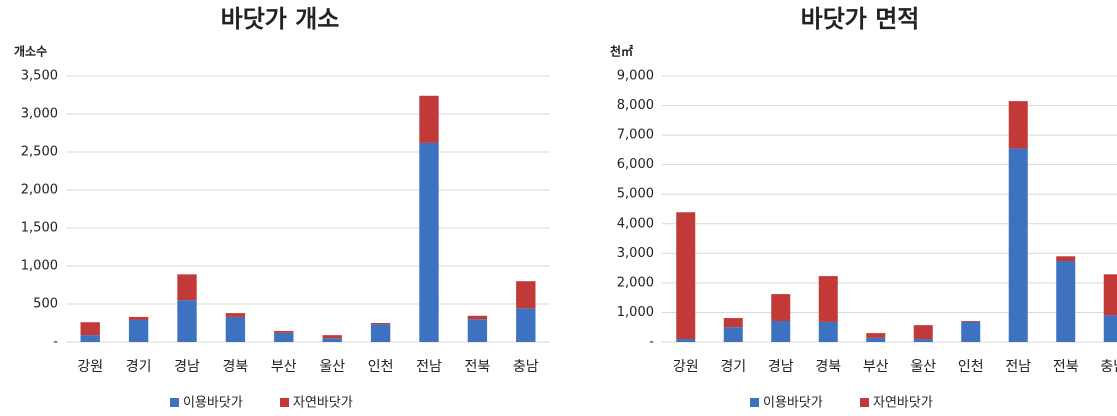  What do you see at coordinates (635, 223) in the screenshot?
I see `y-tick-label: 4,000` at bounding box center [635, 223].